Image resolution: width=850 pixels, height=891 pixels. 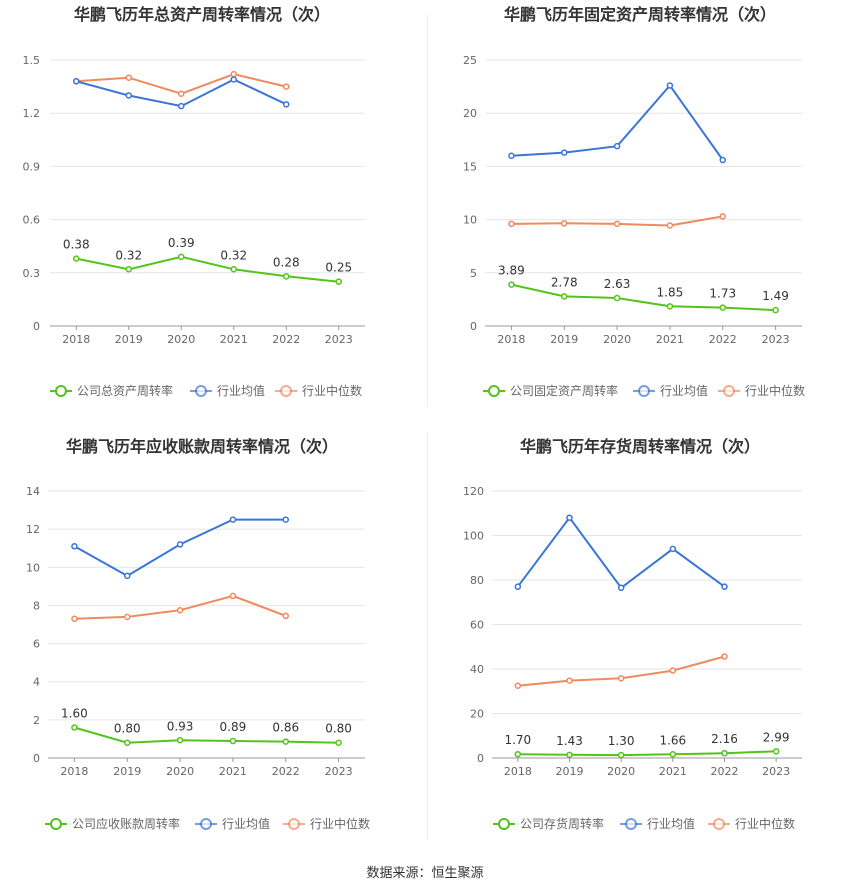 What do you see at coordinates (125, 390) in the screenshot?
I see `legend-label: 公司总资产周转率` at bounding box center [125, 390].